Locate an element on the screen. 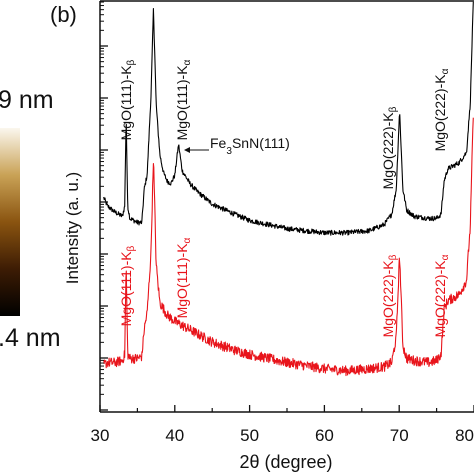 The image size is (474, 474). colorbar is located at coordinates (10, 222).